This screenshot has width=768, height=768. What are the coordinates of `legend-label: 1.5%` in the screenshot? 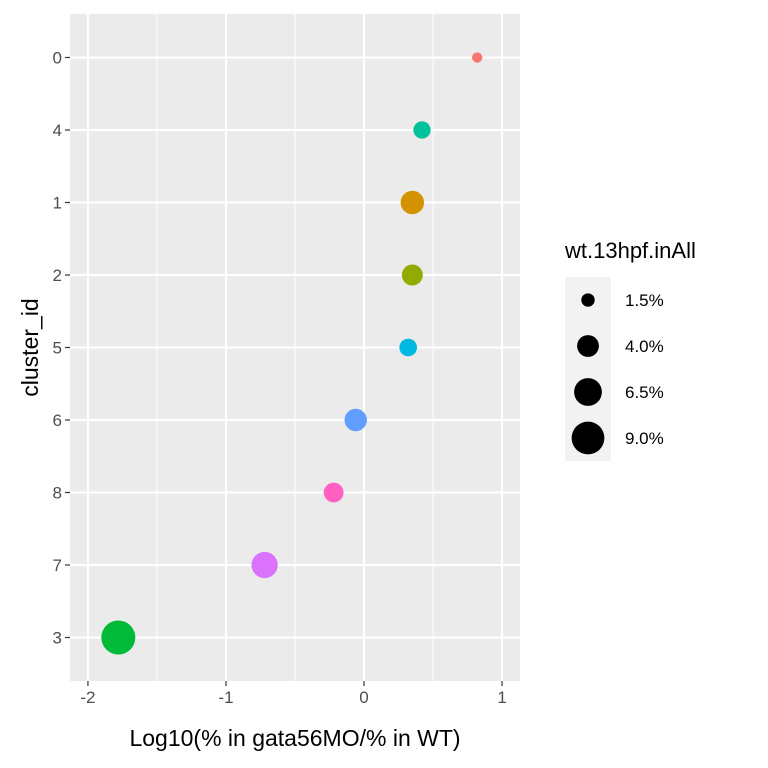 It's located at (644, 300).